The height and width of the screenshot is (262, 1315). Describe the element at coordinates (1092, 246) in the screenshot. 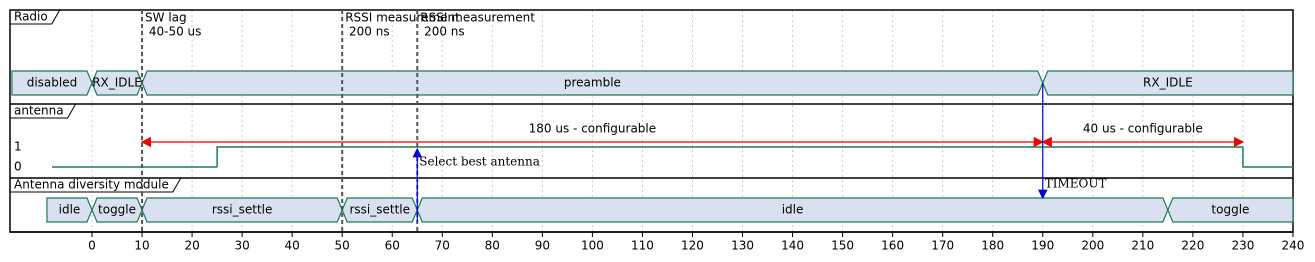

I see `tick-label: 200` at that location.